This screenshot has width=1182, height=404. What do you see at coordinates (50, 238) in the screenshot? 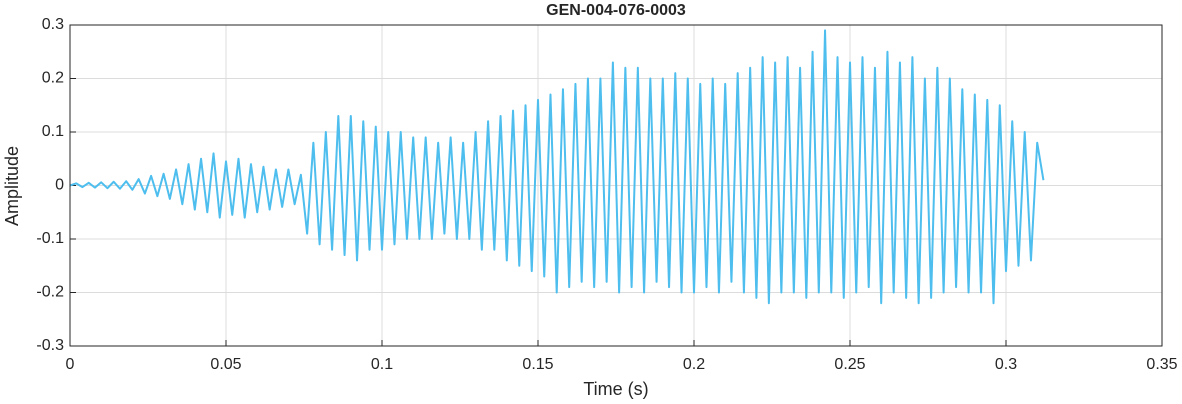
I see `y-tick-label: -0.1` at bounding box center [50, 238].